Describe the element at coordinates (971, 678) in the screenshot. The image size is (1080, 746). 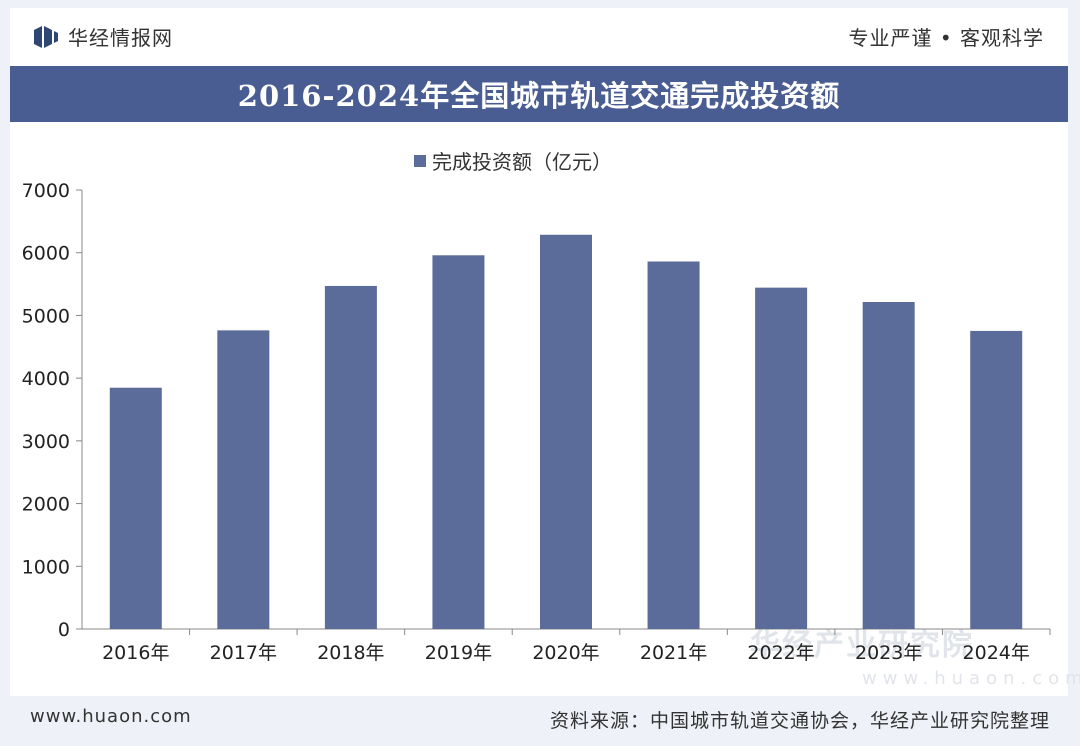
I see `watermark-url: www.huaon.com` at that location.